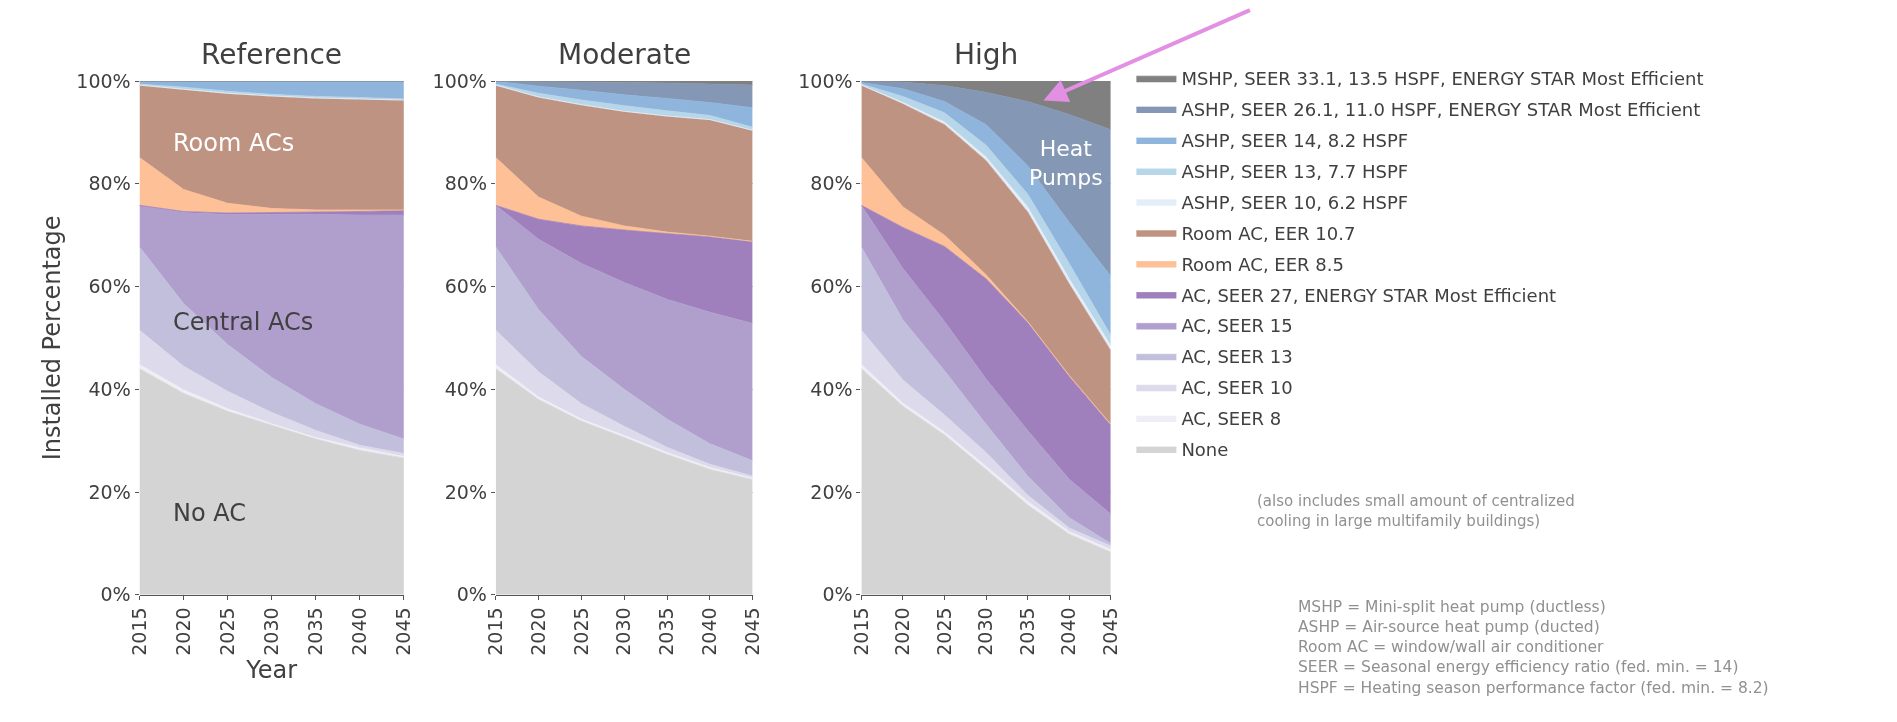 The width and height of the screenshot is (1897, 722). What do you see at coordinates (1369, 295) in the screenshot?
I see `legend-label: AC, SEER 27, ENERGY STAR Most Efficient` at bounding box center [1369, 295].